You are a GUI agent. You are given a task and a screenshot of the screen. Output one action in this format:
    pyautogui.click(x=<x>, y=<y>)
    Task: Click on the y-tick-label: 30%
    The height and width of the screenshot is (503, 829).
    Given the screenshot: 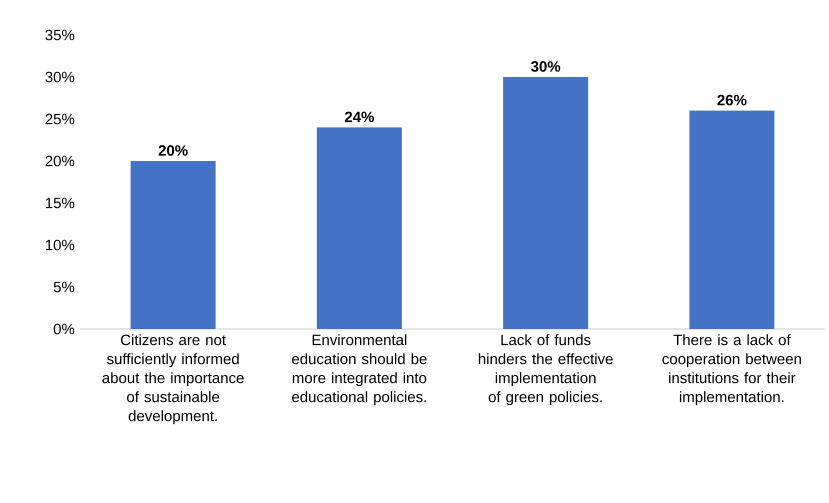 What is the action you would take?
    pyautogui.click(x=59, y=77)
    